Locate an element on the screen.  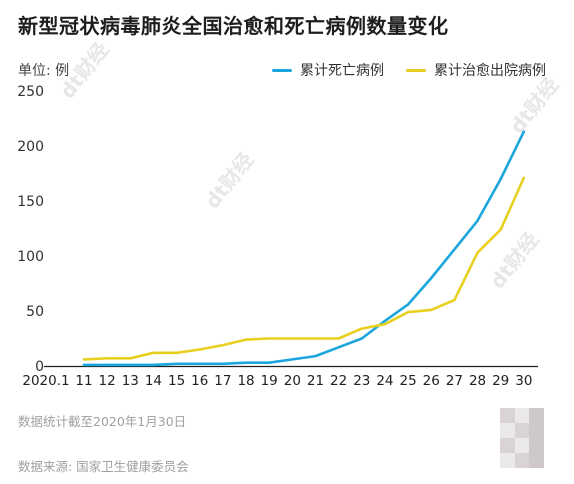
x-tick-label-20: 30 is located at coordinates (523, 381).